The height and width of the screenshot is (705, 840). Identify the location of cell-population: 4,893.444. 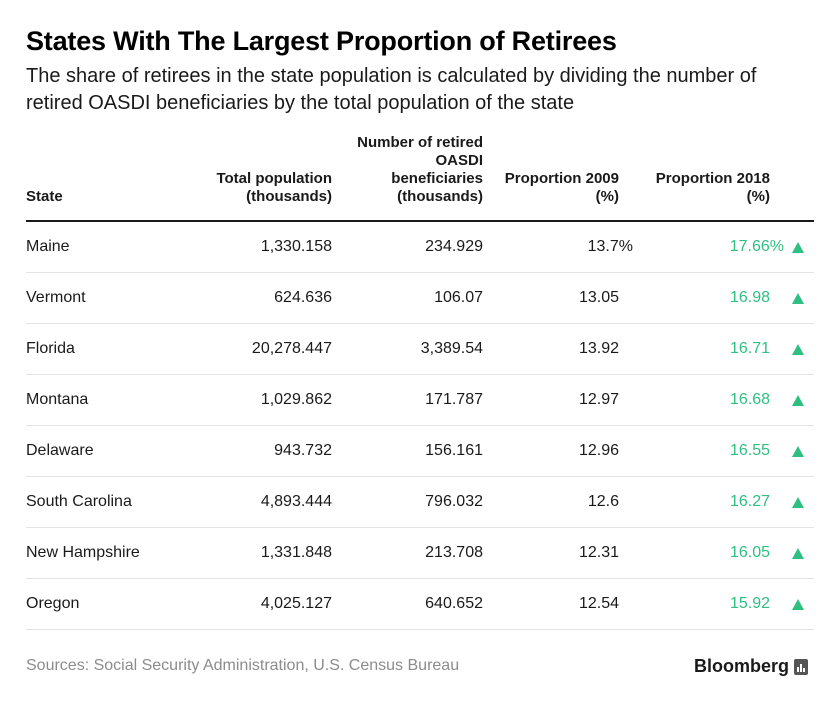
(296, 501).